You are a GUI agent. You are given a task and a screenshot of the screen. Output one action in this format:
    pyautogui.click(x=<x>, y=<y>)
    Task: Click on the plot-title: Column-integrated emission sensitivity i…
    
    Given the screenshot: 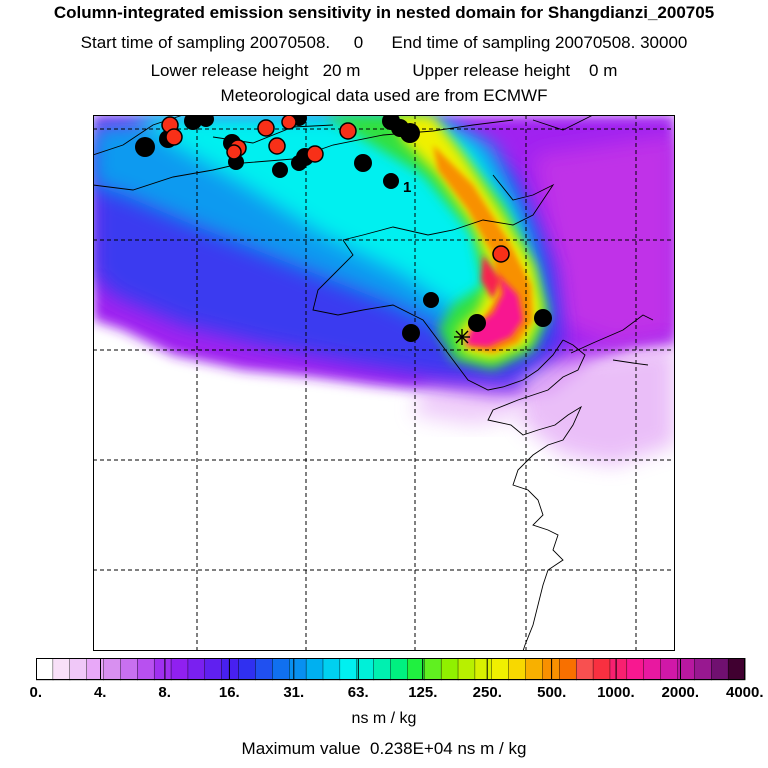 What is the action you would take?
    pyautogui.click(x=384, y=12)
    